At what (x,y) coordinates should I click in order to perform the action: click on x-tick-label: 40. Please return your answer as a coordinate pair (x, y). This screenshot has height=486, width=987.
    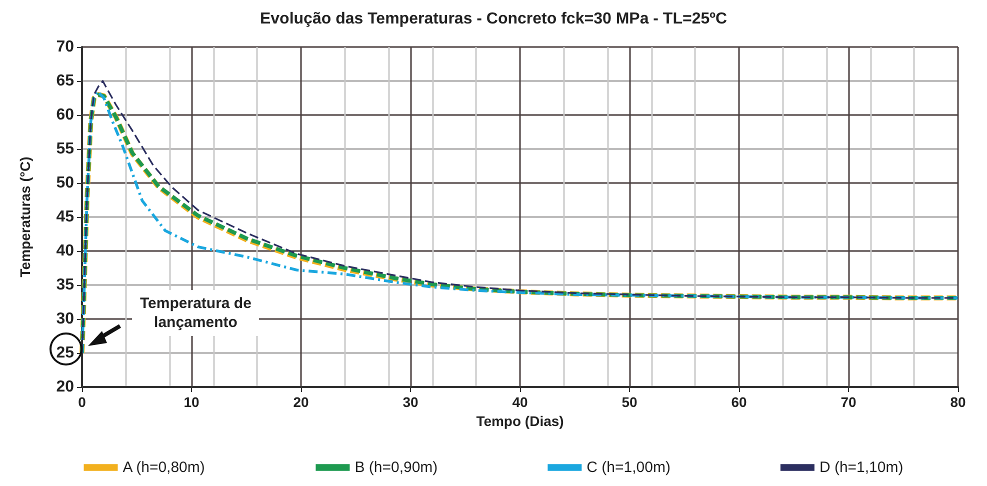
    Looking at the image, I should click on (520, 402).